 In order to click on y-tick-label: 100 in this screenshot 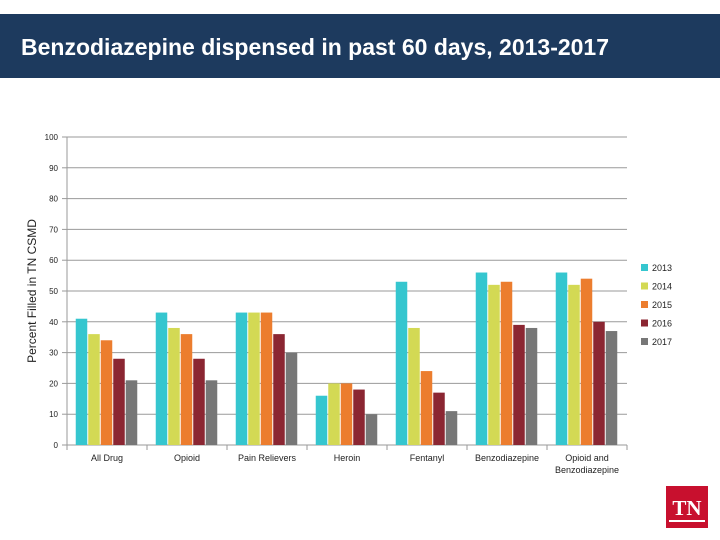, I will do `click(52, 137)`.